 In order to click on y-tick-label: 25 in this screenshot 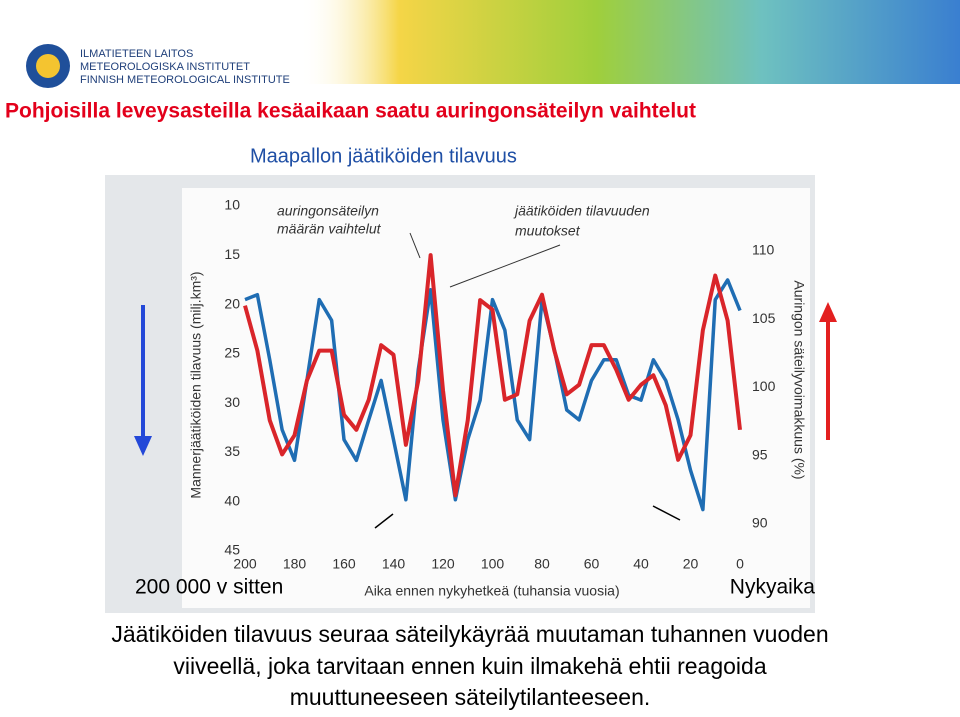, I will do `click(232, 353)`.